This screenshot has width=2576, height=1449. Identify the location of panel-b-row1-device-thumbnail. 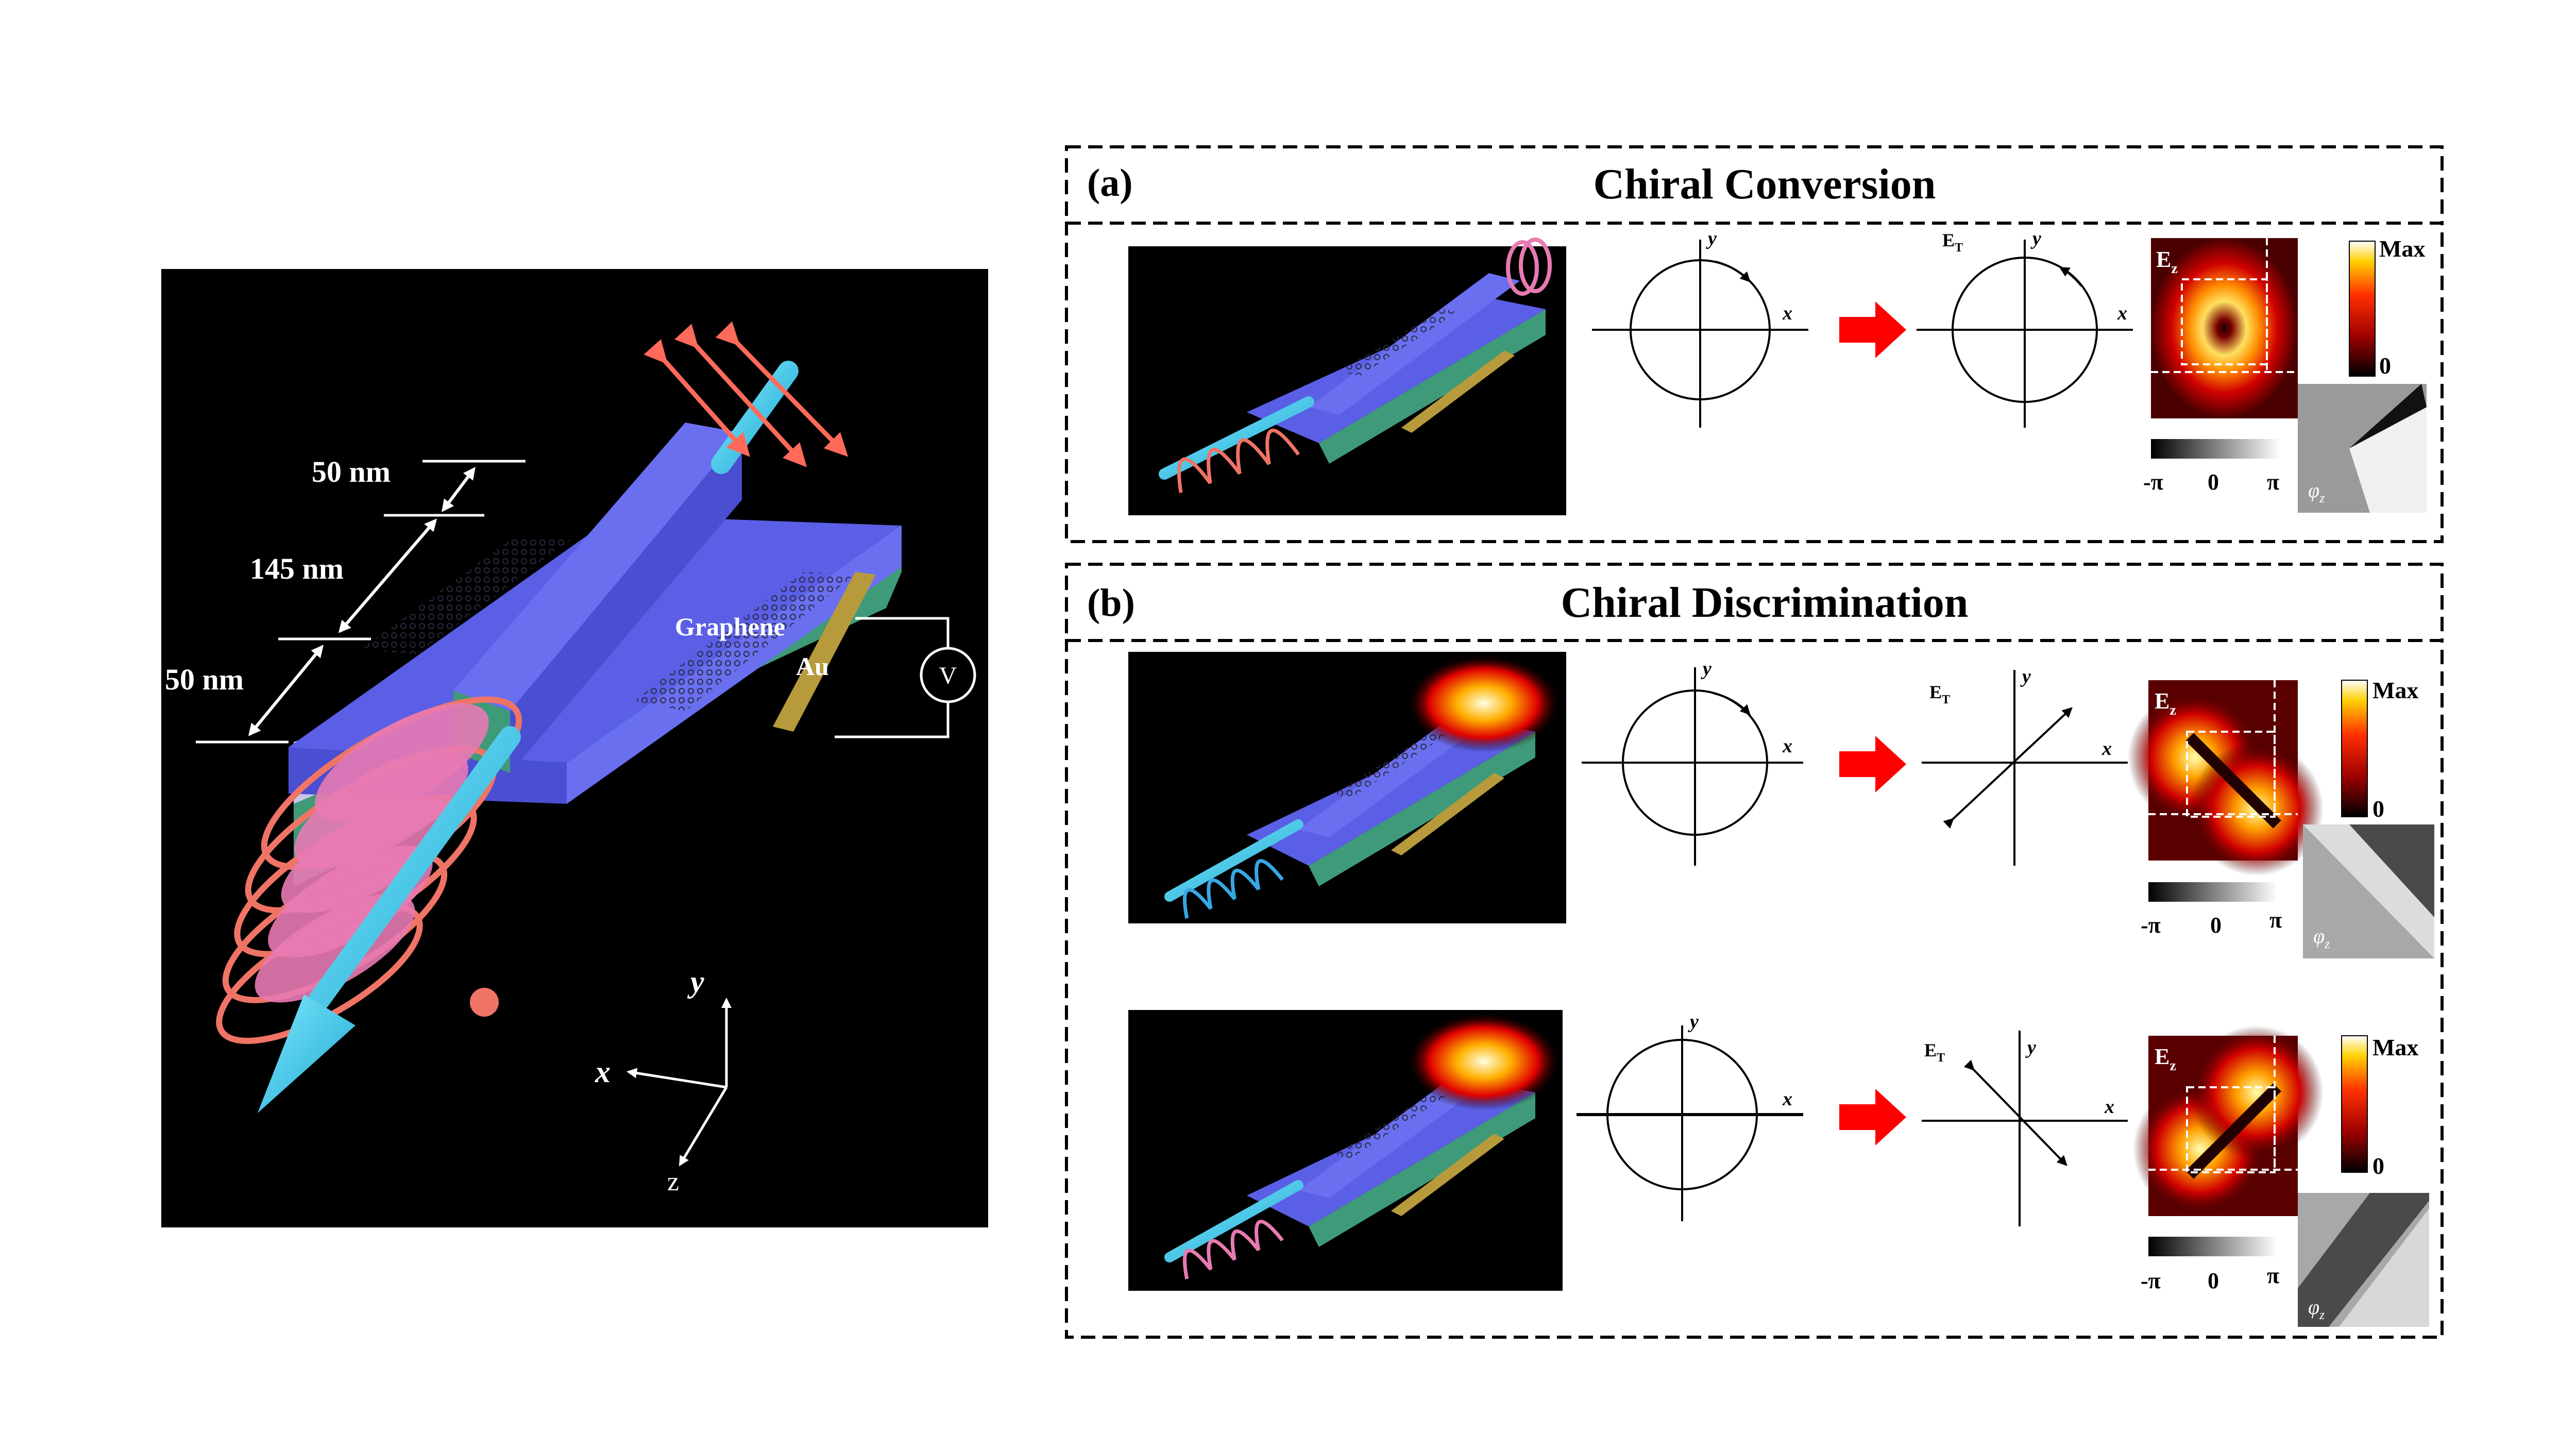
(1347, 787).